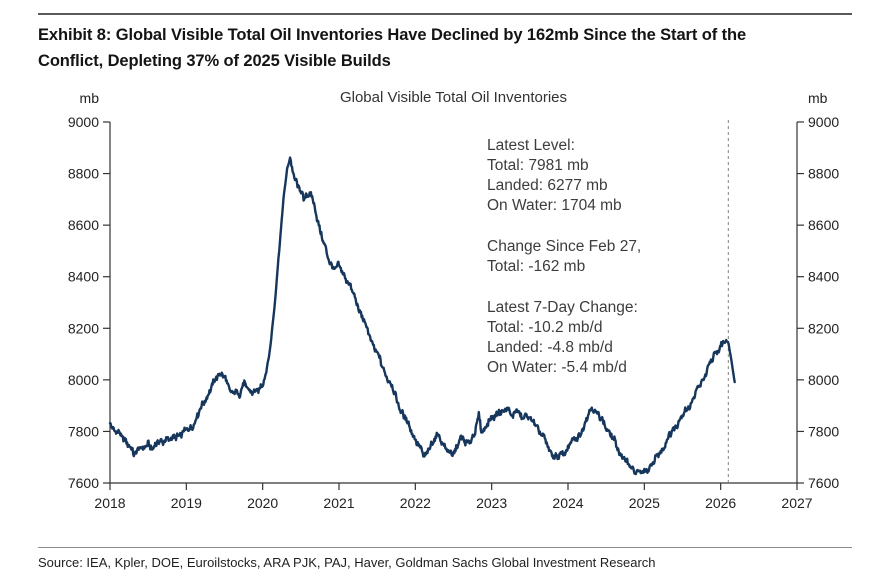  What do you see at coordinates (547, 185) in the screenshot?
I see `annotation-line: Landed: 6277 mb` at bounding box center [547, 185].